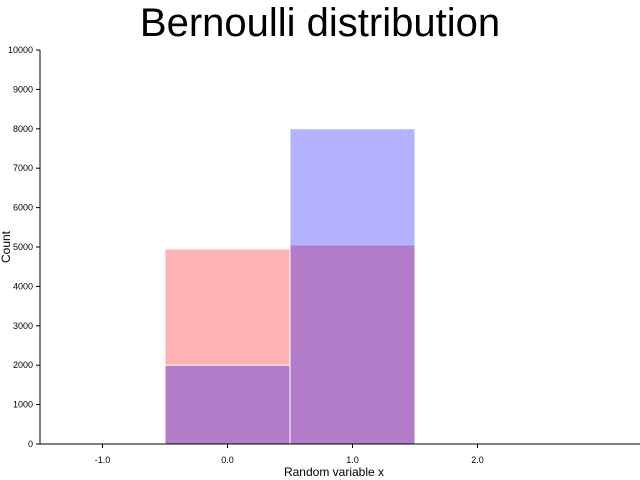  What do you see at coordinates (30, 444) in the screenshot?
I see `y-tick-label: 0` at bounding box center [30, 444].